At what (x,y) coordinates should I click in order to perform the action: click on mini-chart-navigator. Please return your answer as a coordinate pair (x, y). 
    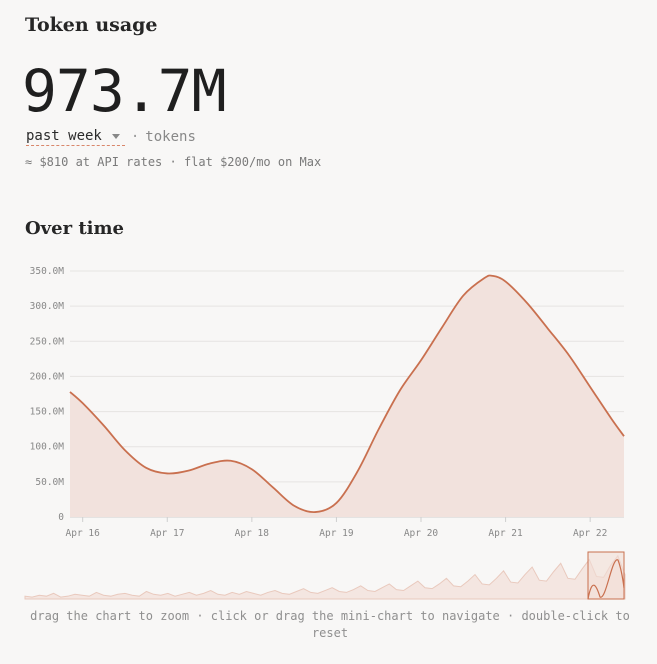
    Looking at the image, I should click on (328, 576).